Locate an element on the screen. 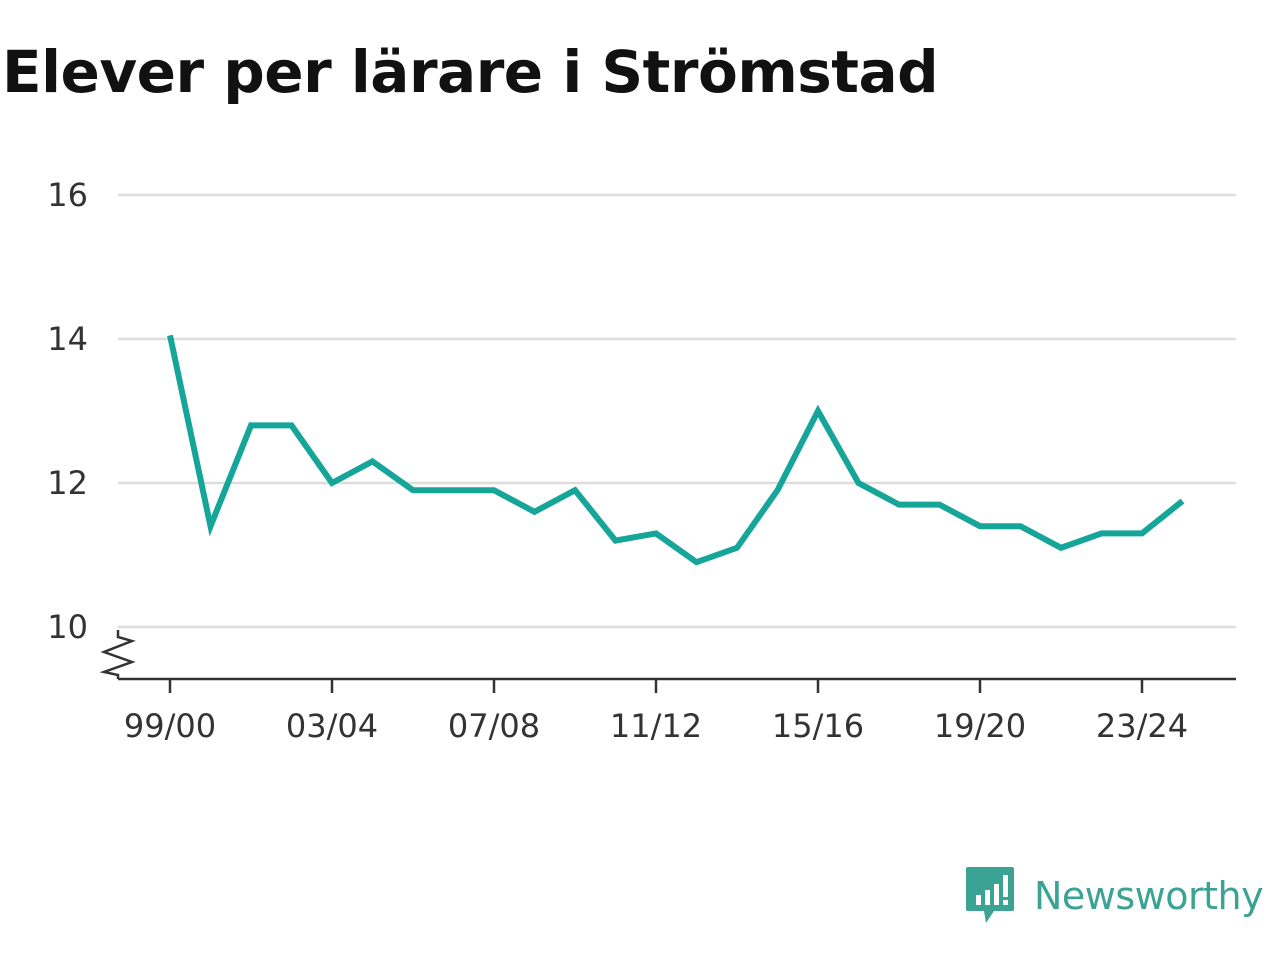 The height and width of the screenshot is (960, 1280). x-tick-label: 07/08 is located at coordinates (494, 726).